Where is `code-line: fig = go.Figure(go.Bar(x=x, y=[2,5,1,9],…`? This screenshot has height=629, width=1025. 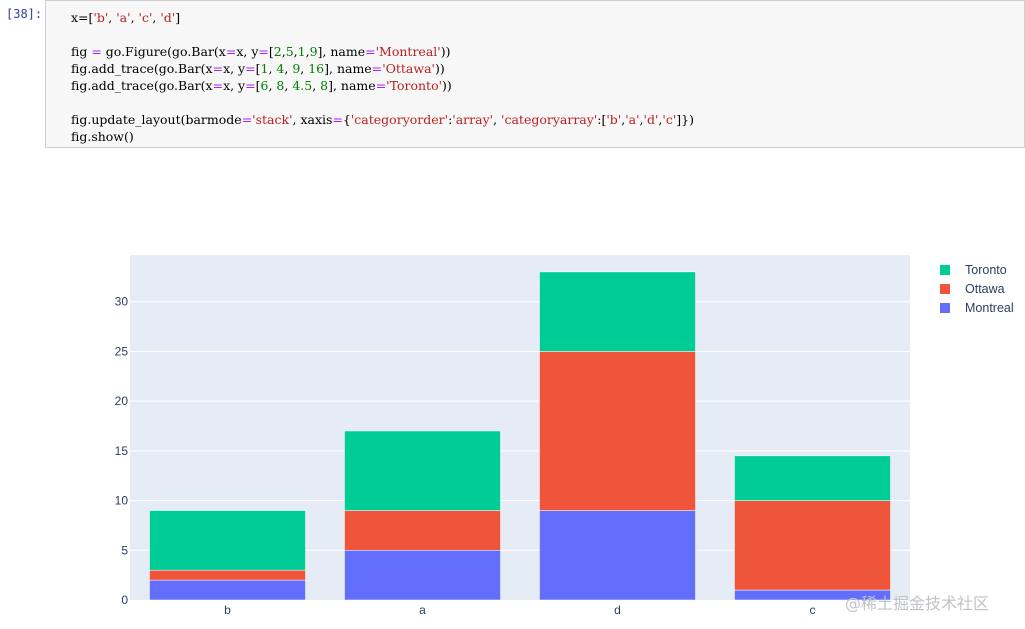 code-line: fig = go.Figure(go.Bar(x=x, y=[2,5,1,9],… is located at coordinates (261, 51).